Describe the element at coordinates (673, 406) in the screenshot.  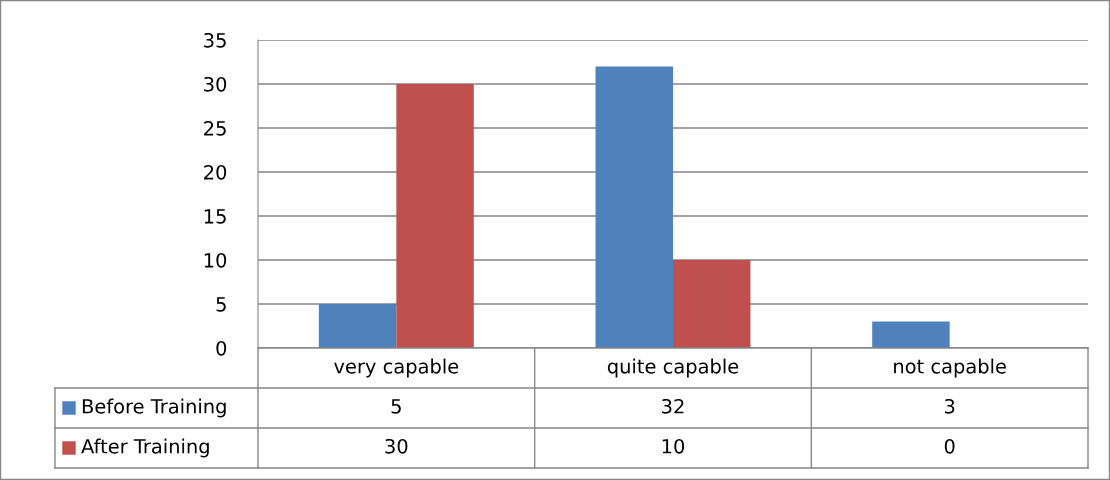
I see `data-label: 32` at that location.